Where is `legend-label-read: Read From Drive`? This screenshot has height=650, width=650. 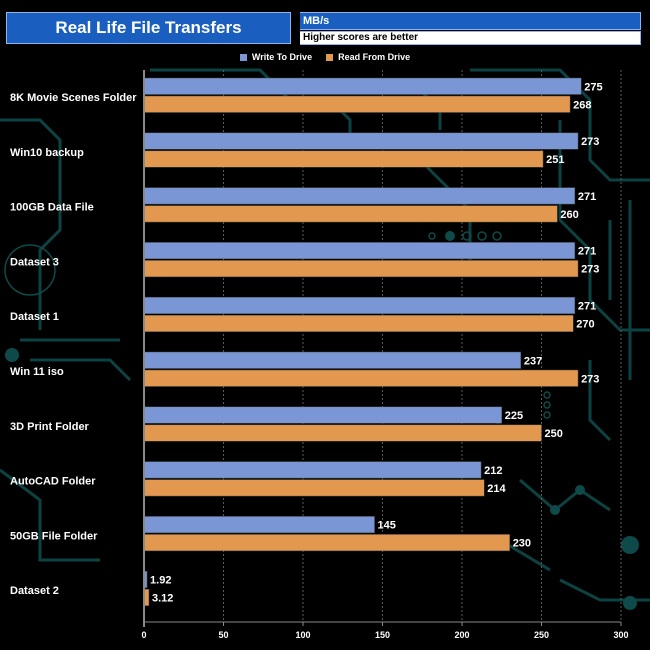
legend-label-read: Read From Drive is located at coordinates (374, 57).